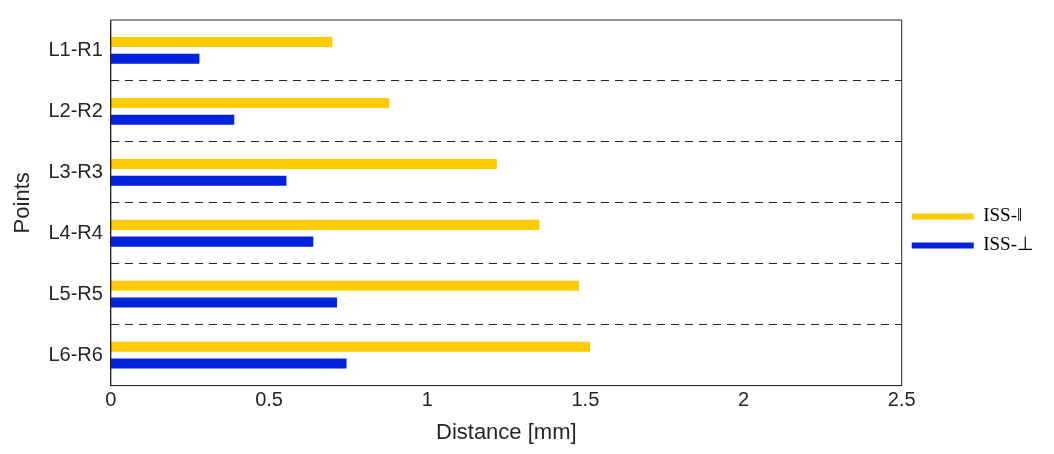 The width and height of the screenshot is (1054, 454). What do you see at coordinates (269, 399) in the screenshot?
I see `x-tick-label: 0.5` at bounding box center [269, 399].